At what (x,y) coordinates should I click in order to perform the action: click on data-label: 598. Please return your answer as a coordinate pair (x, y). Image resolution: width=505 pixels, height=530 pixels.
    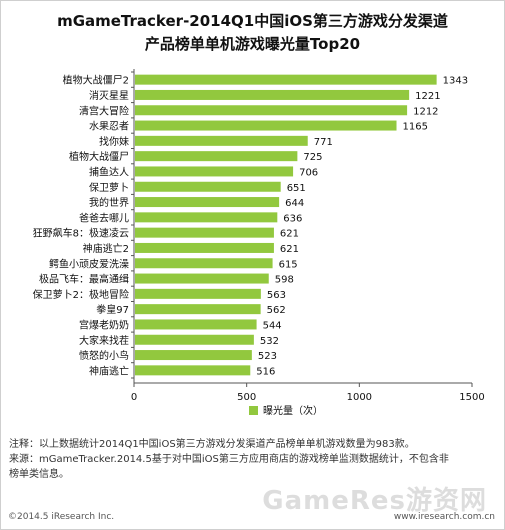
    Looking at the image, I should click on (284, 280).